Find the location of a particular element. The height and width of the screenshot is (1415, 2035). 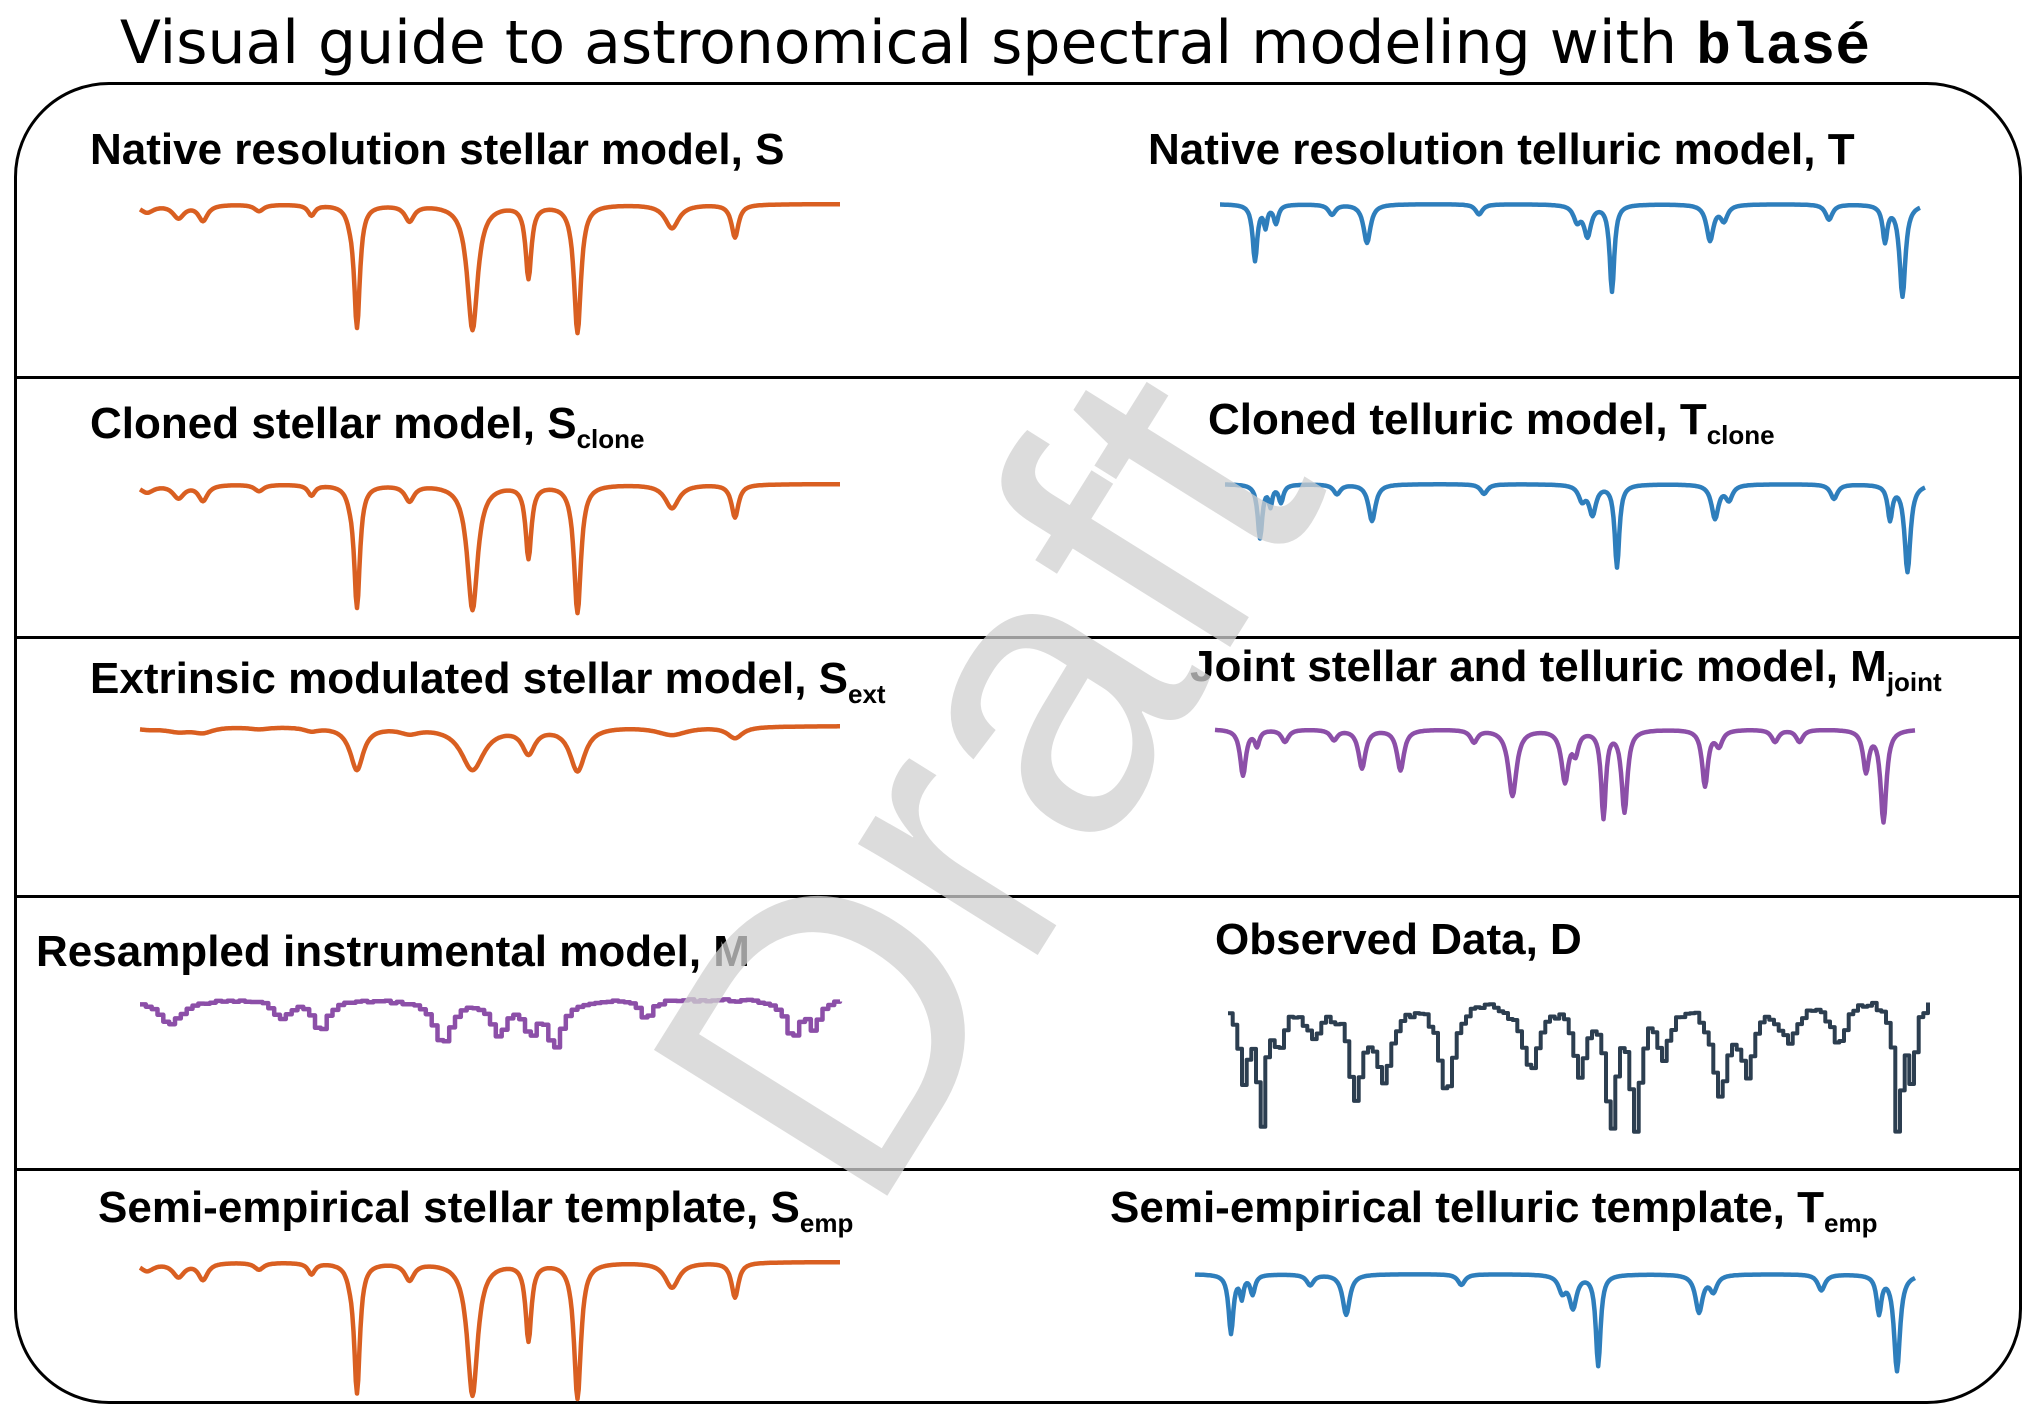

panel-label-semiempirical-telluric: Semi-empirical telluric template, Temp is located at coordinates (1494, 1210).